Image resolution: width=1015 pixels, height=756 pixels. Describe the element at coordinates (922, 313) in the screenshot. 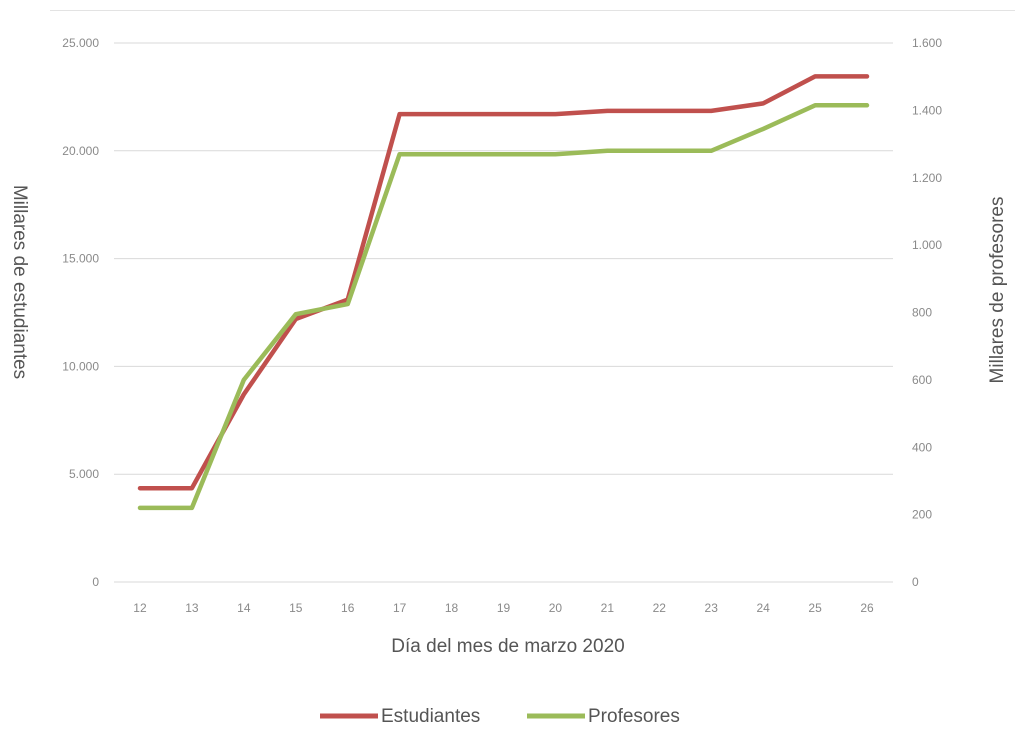

I see `right-tick-label: 800` at that location.